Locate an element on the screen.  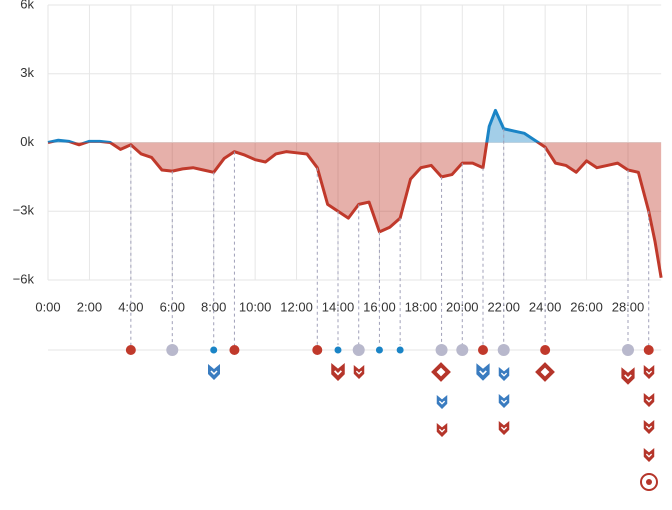
x-tick-label: 12:00 is located at coordinates (296, 306).